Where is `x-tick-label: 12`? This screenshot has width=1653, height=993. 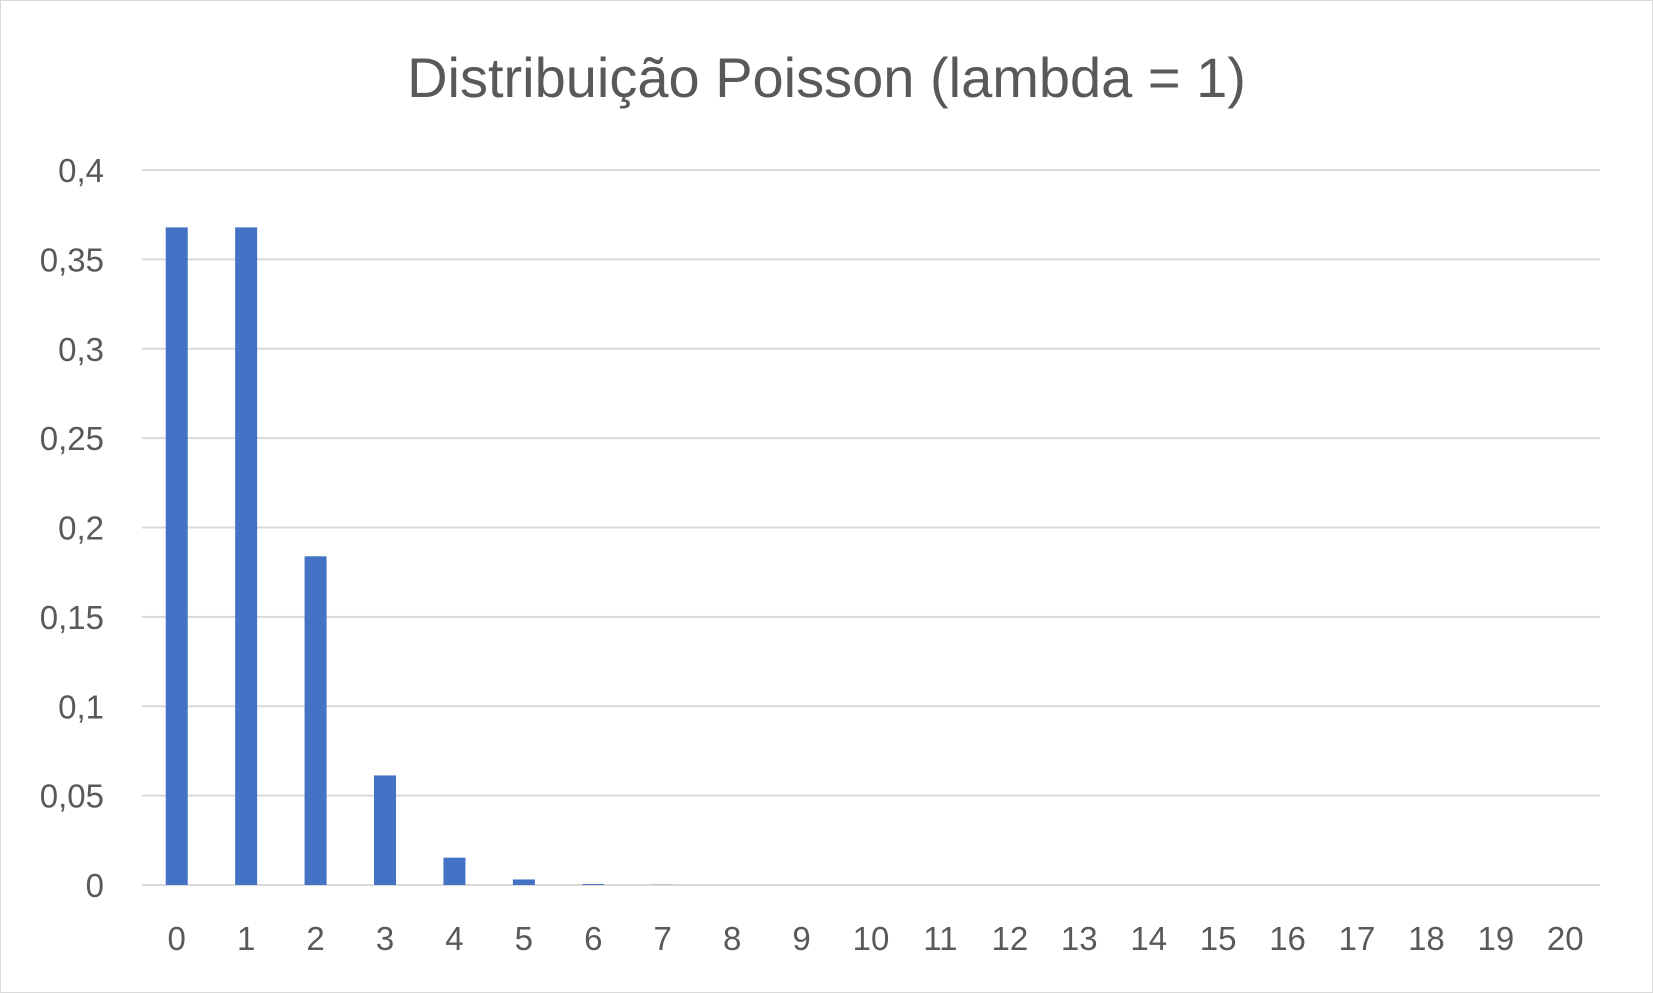
x-tick-label: 12 is located at coordinates (1009, 938).